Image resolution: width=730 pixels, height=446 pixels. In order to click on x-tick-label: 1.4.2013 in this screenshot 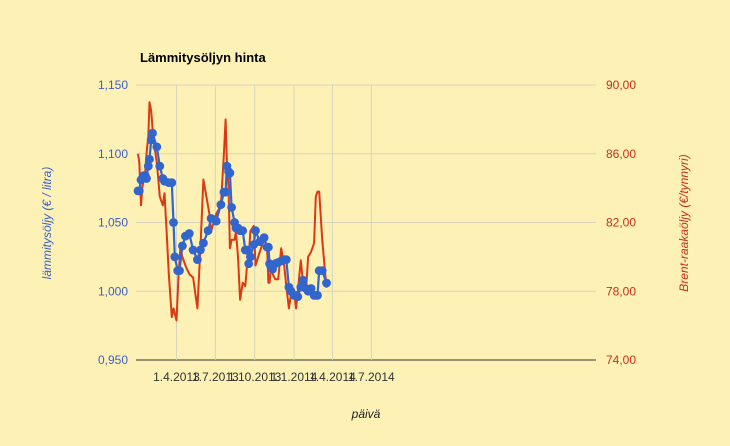, I will do `click(176, 377)`.